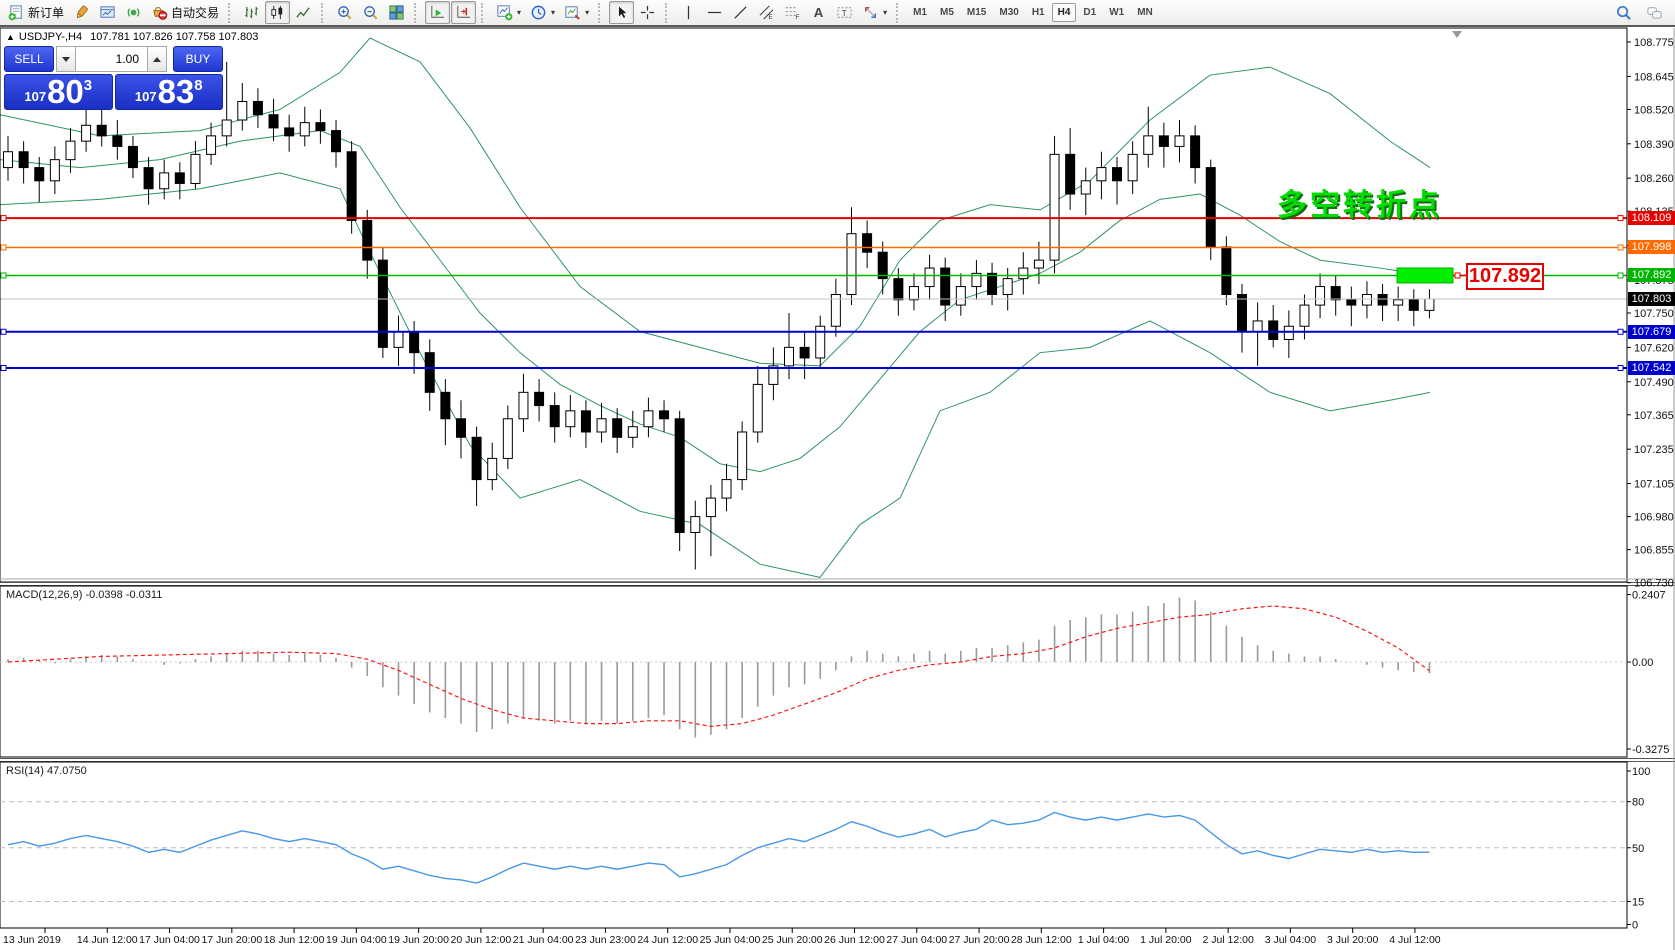 Image resolution: width=1675 pixels, height=950 pixels. I want to click on toolbar: 新订单 自动交易 ▾ ▾ ▾ E F A T ▾ M1 M5 M15 M30 H1 H4 D1 W1 MN, so click(837, 13).